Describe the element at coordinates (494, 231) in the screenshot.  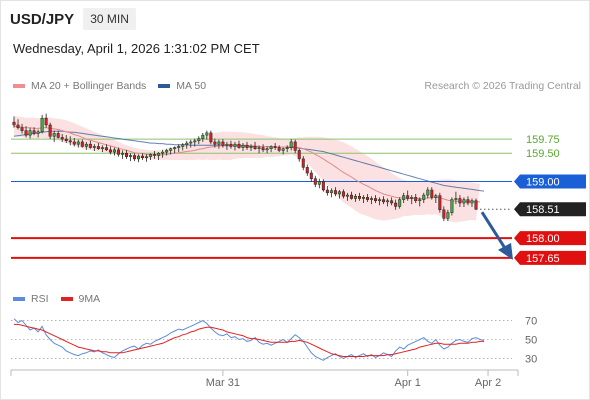
I see `forecast-arrow-shaft` at that location.